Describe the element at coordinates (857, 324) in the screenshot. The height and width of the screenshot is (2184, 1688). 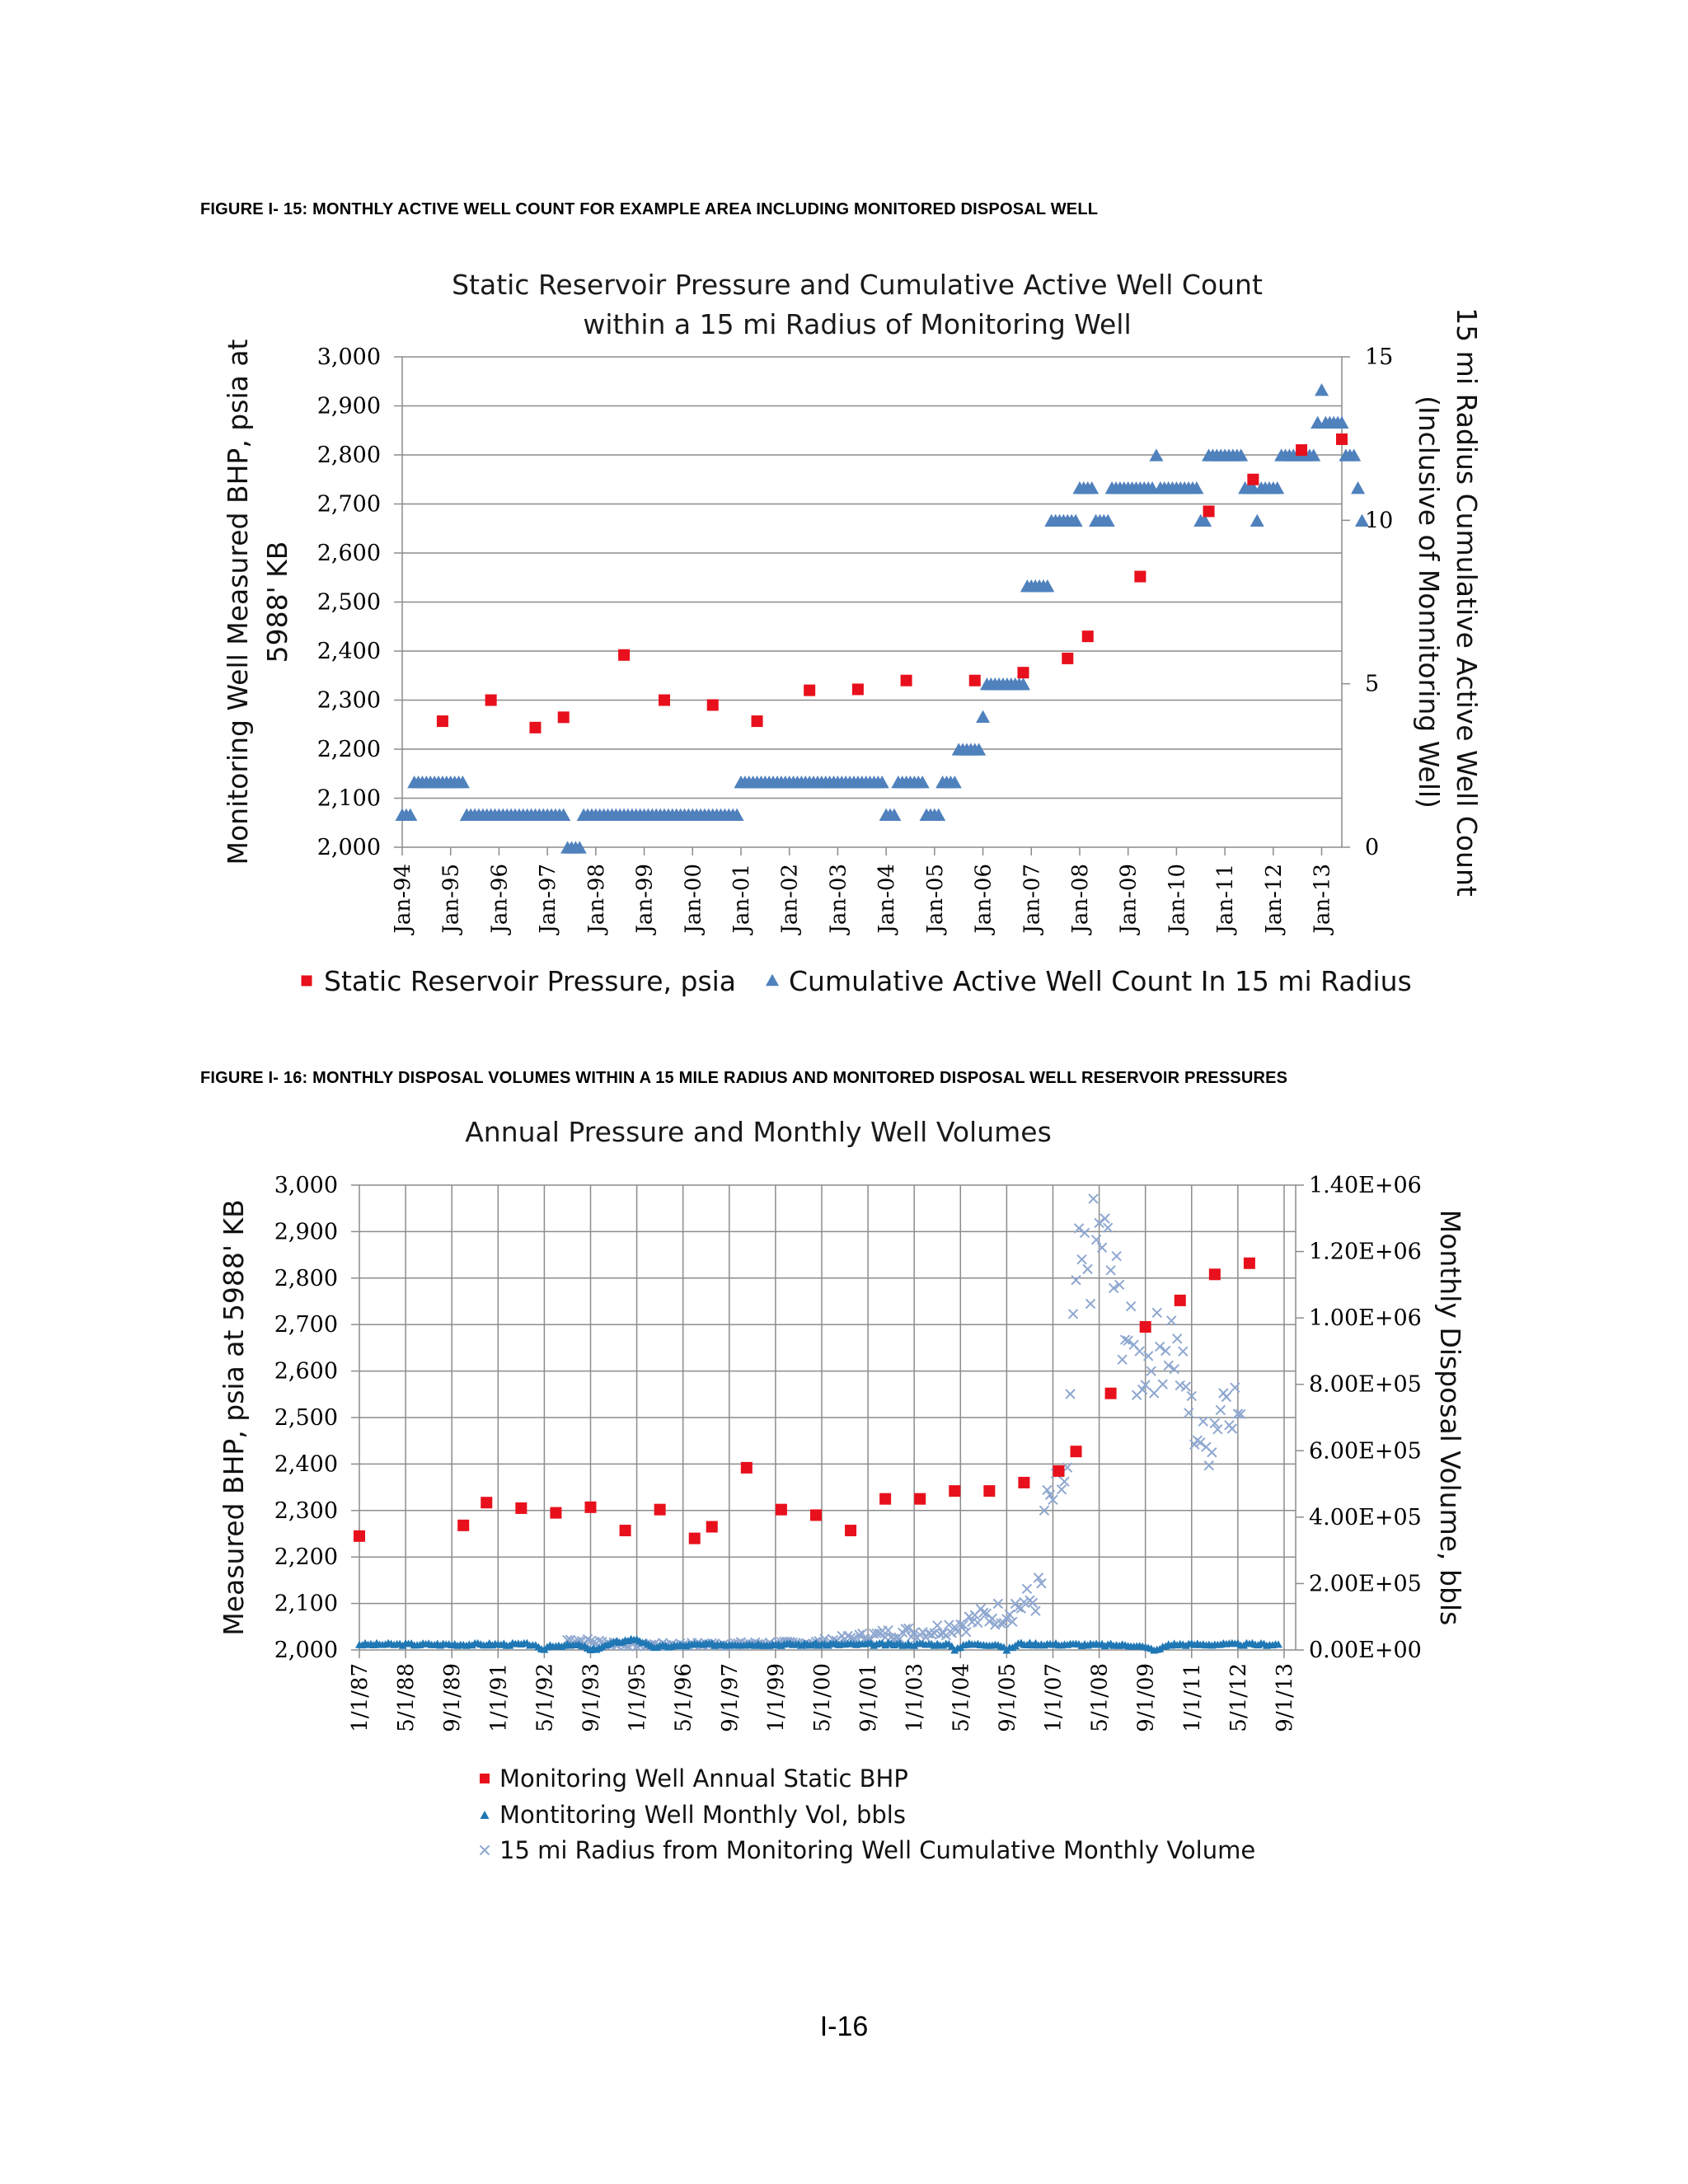
I see `chart-title-line-2: within a 15 mi Radius of Monitoring Well` at that location.